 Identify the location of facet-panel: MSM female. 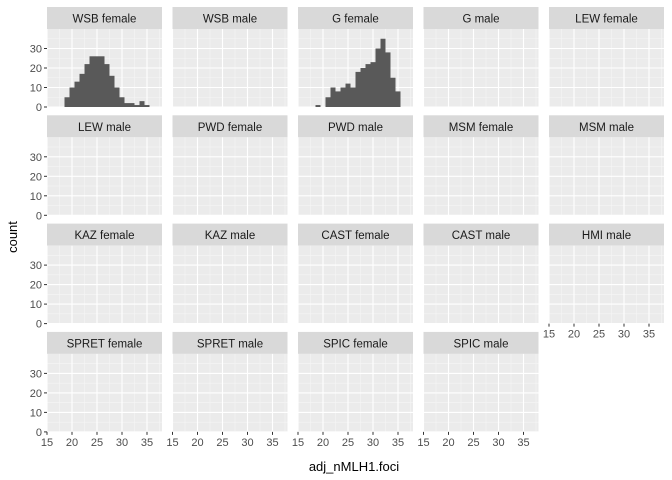
(480, 165).